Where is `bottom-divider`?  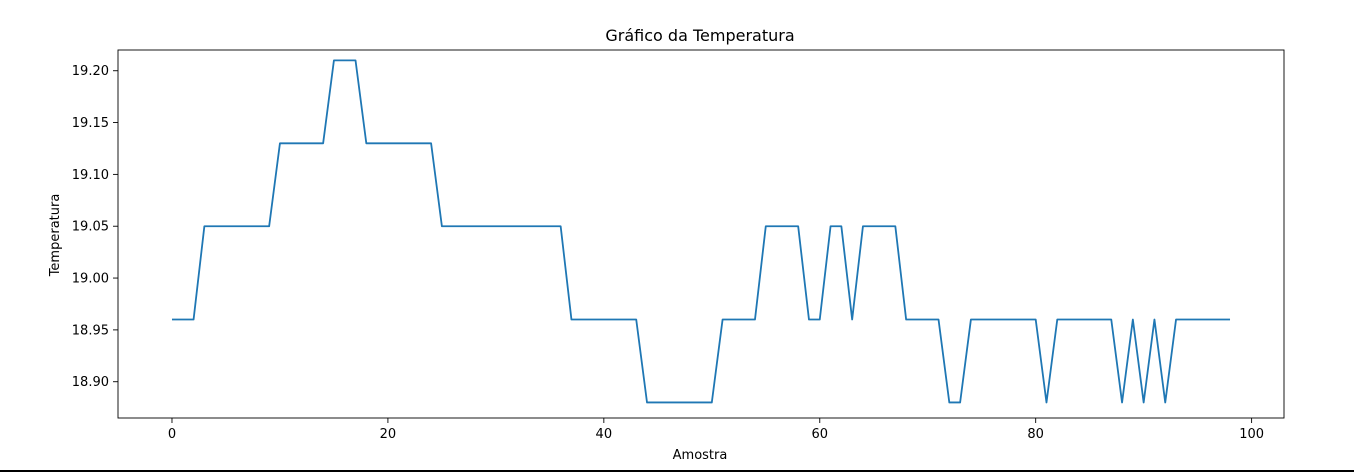 bottom-divider is located at coordinates (677, 471).